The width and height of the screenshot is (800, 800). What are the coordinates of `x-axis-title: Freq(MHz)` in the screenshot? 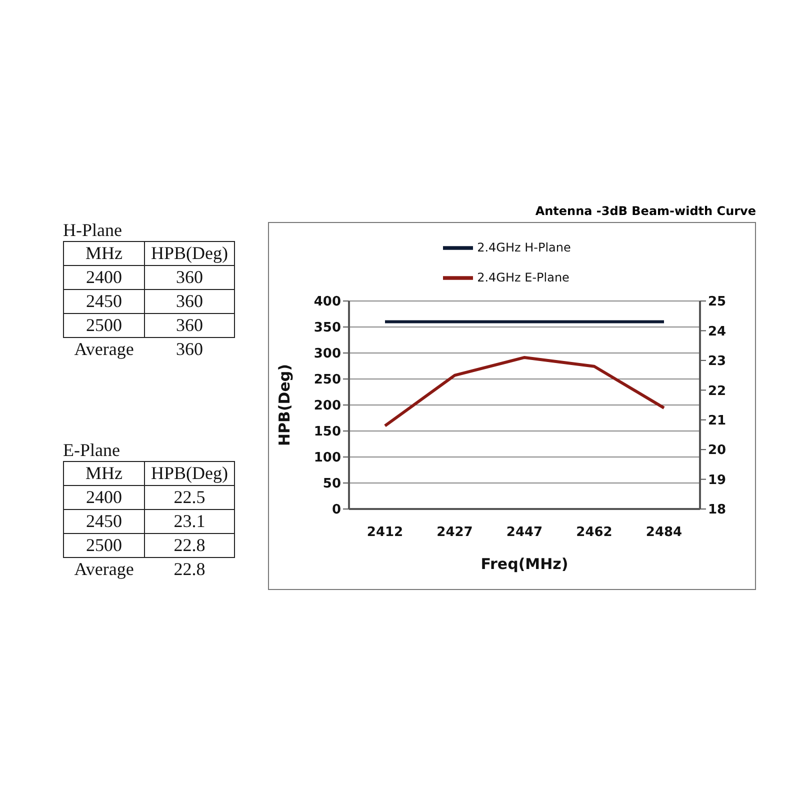 It's located at (524, 564).